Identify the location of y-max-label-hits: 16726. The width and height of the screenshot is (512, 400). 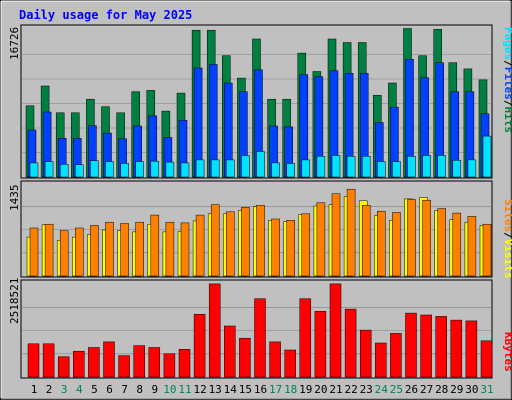
(14, 43).